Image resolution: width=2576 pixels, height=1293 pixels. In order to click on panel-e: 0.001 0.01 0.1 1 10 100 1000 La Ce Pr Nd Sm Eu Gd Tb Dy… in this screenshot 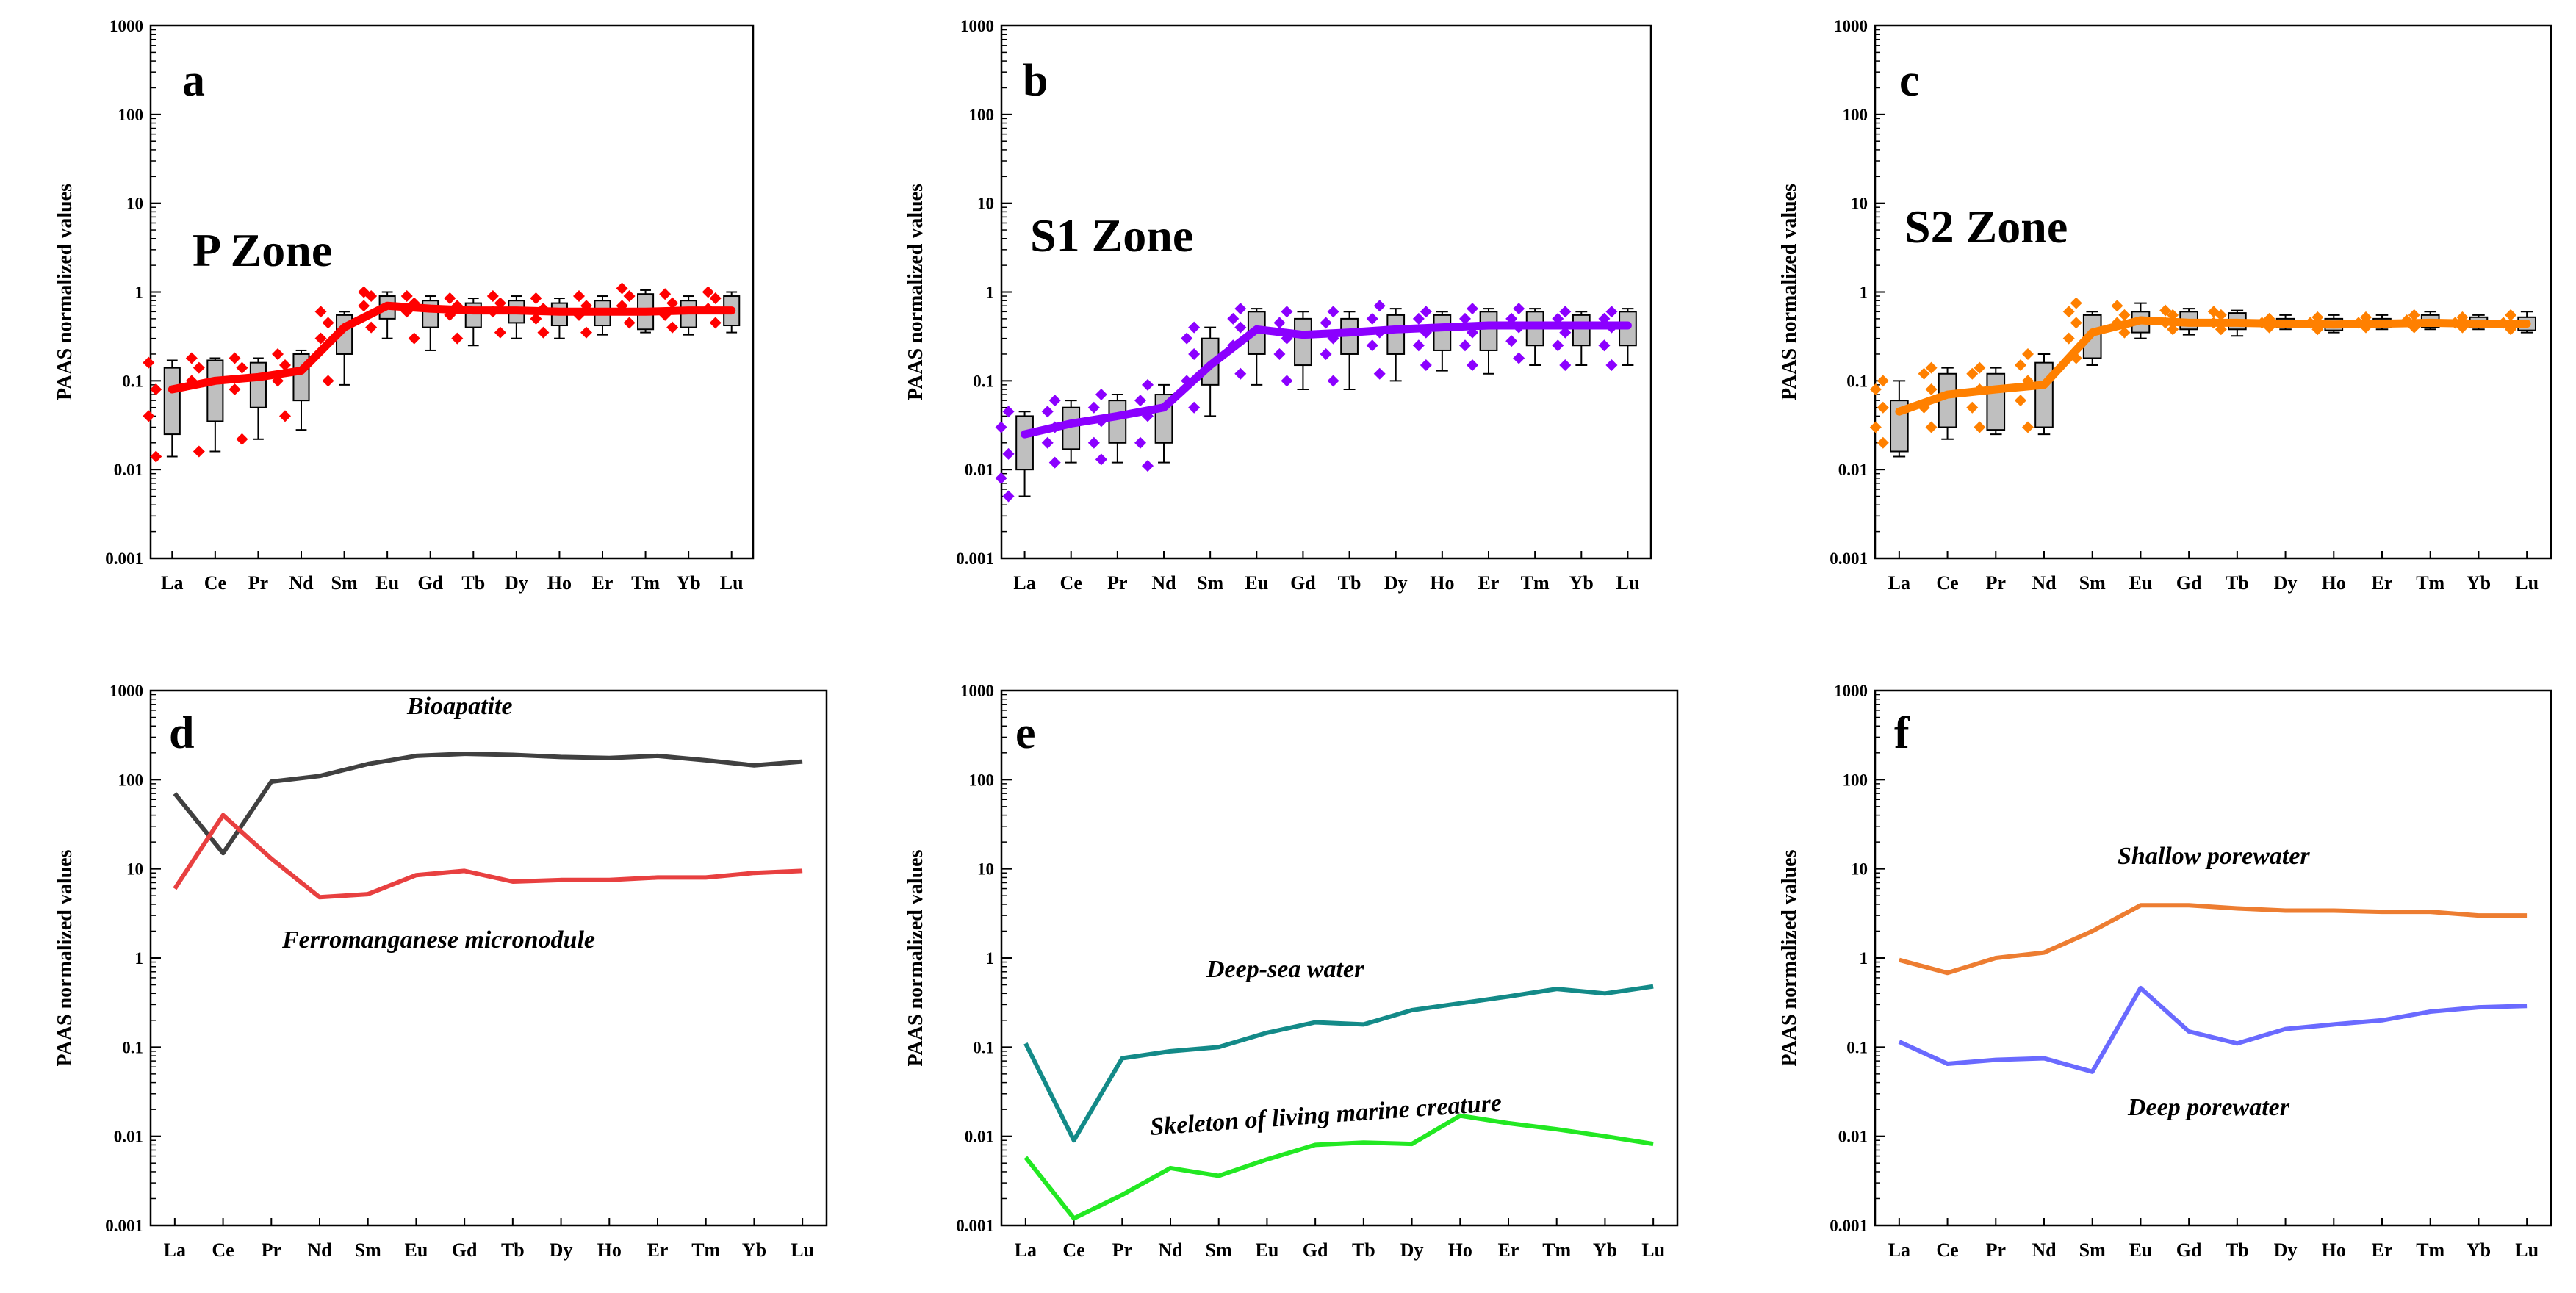, I will do `click(1291, 971)`.